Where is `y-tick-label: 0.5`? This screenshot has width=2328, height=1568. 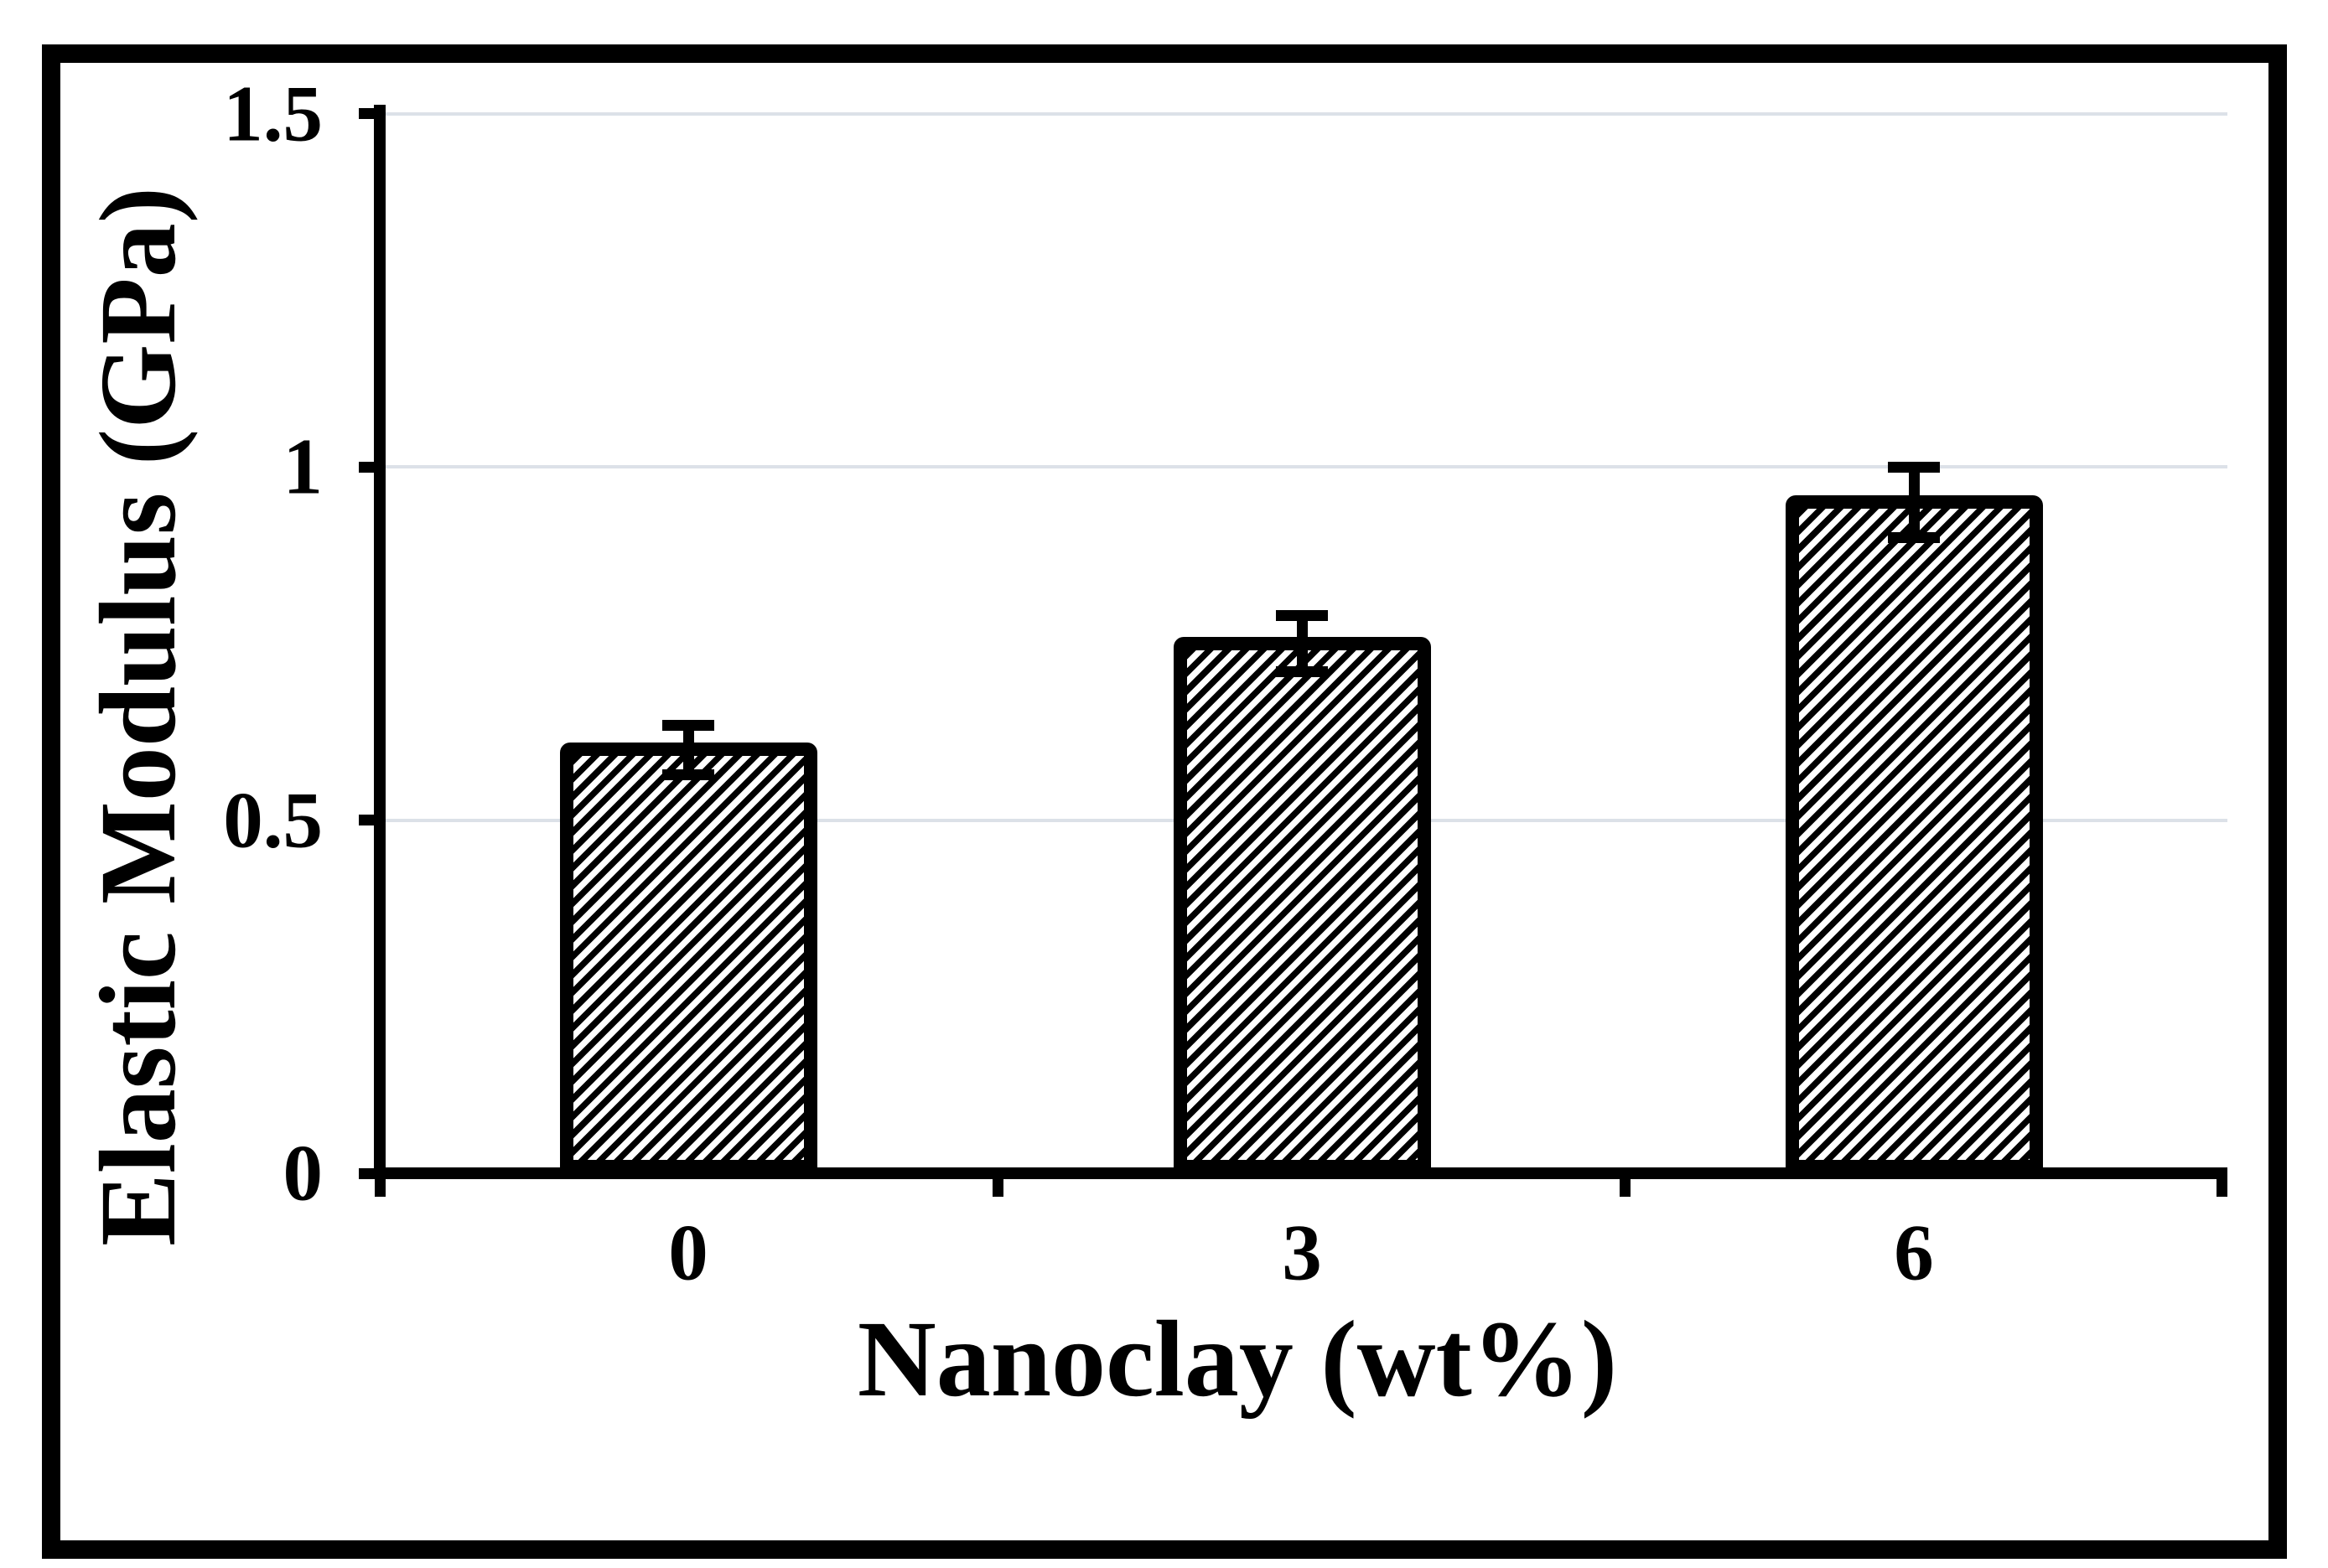 y-tick-label: 0.5 is located at coordinates (273, 819).